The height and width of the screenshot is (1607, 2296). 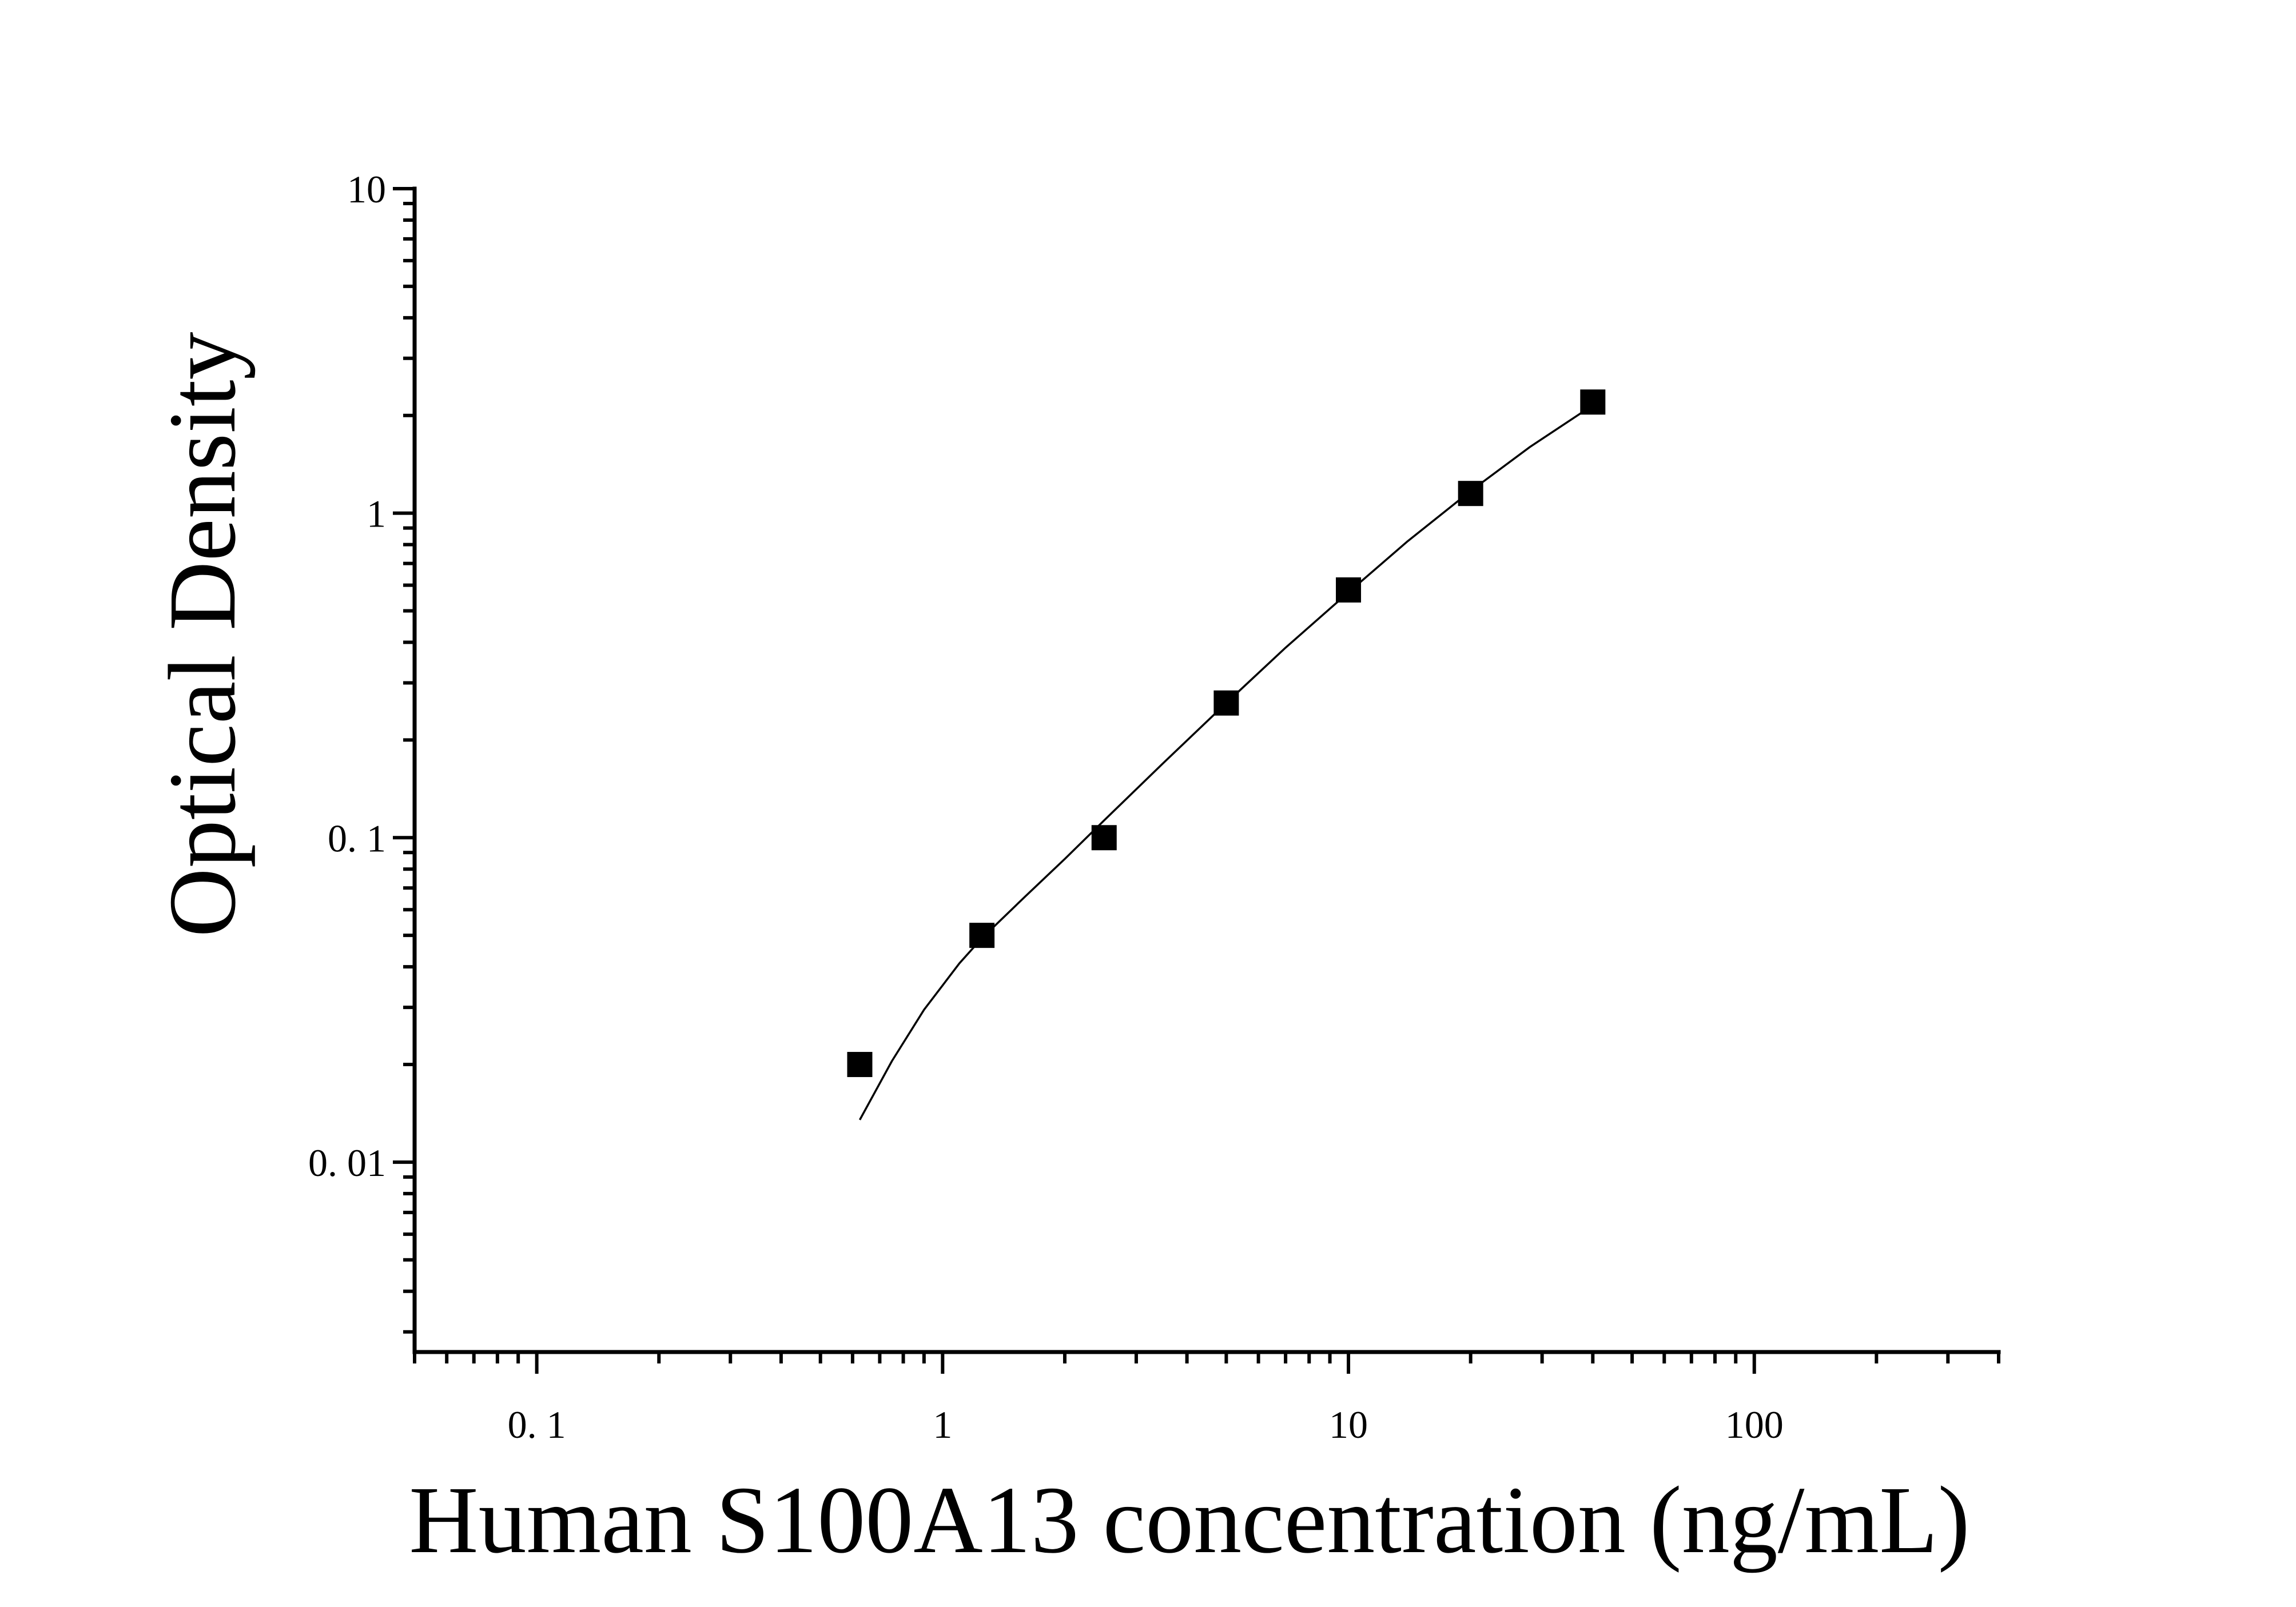 I want to click on x-tick-label: 100, so click(x=1754, y=1424).